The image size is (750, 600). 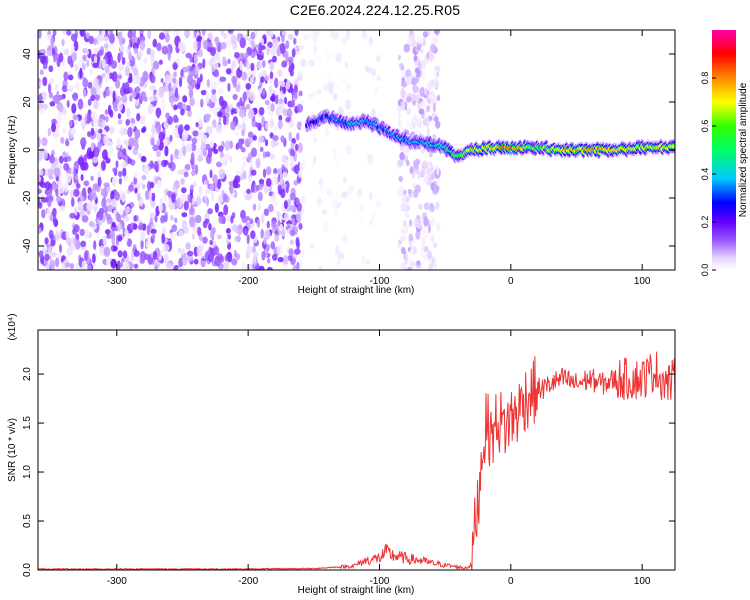 I want to click on snr-x-tick-label: -200, so click(x=248, y=581).